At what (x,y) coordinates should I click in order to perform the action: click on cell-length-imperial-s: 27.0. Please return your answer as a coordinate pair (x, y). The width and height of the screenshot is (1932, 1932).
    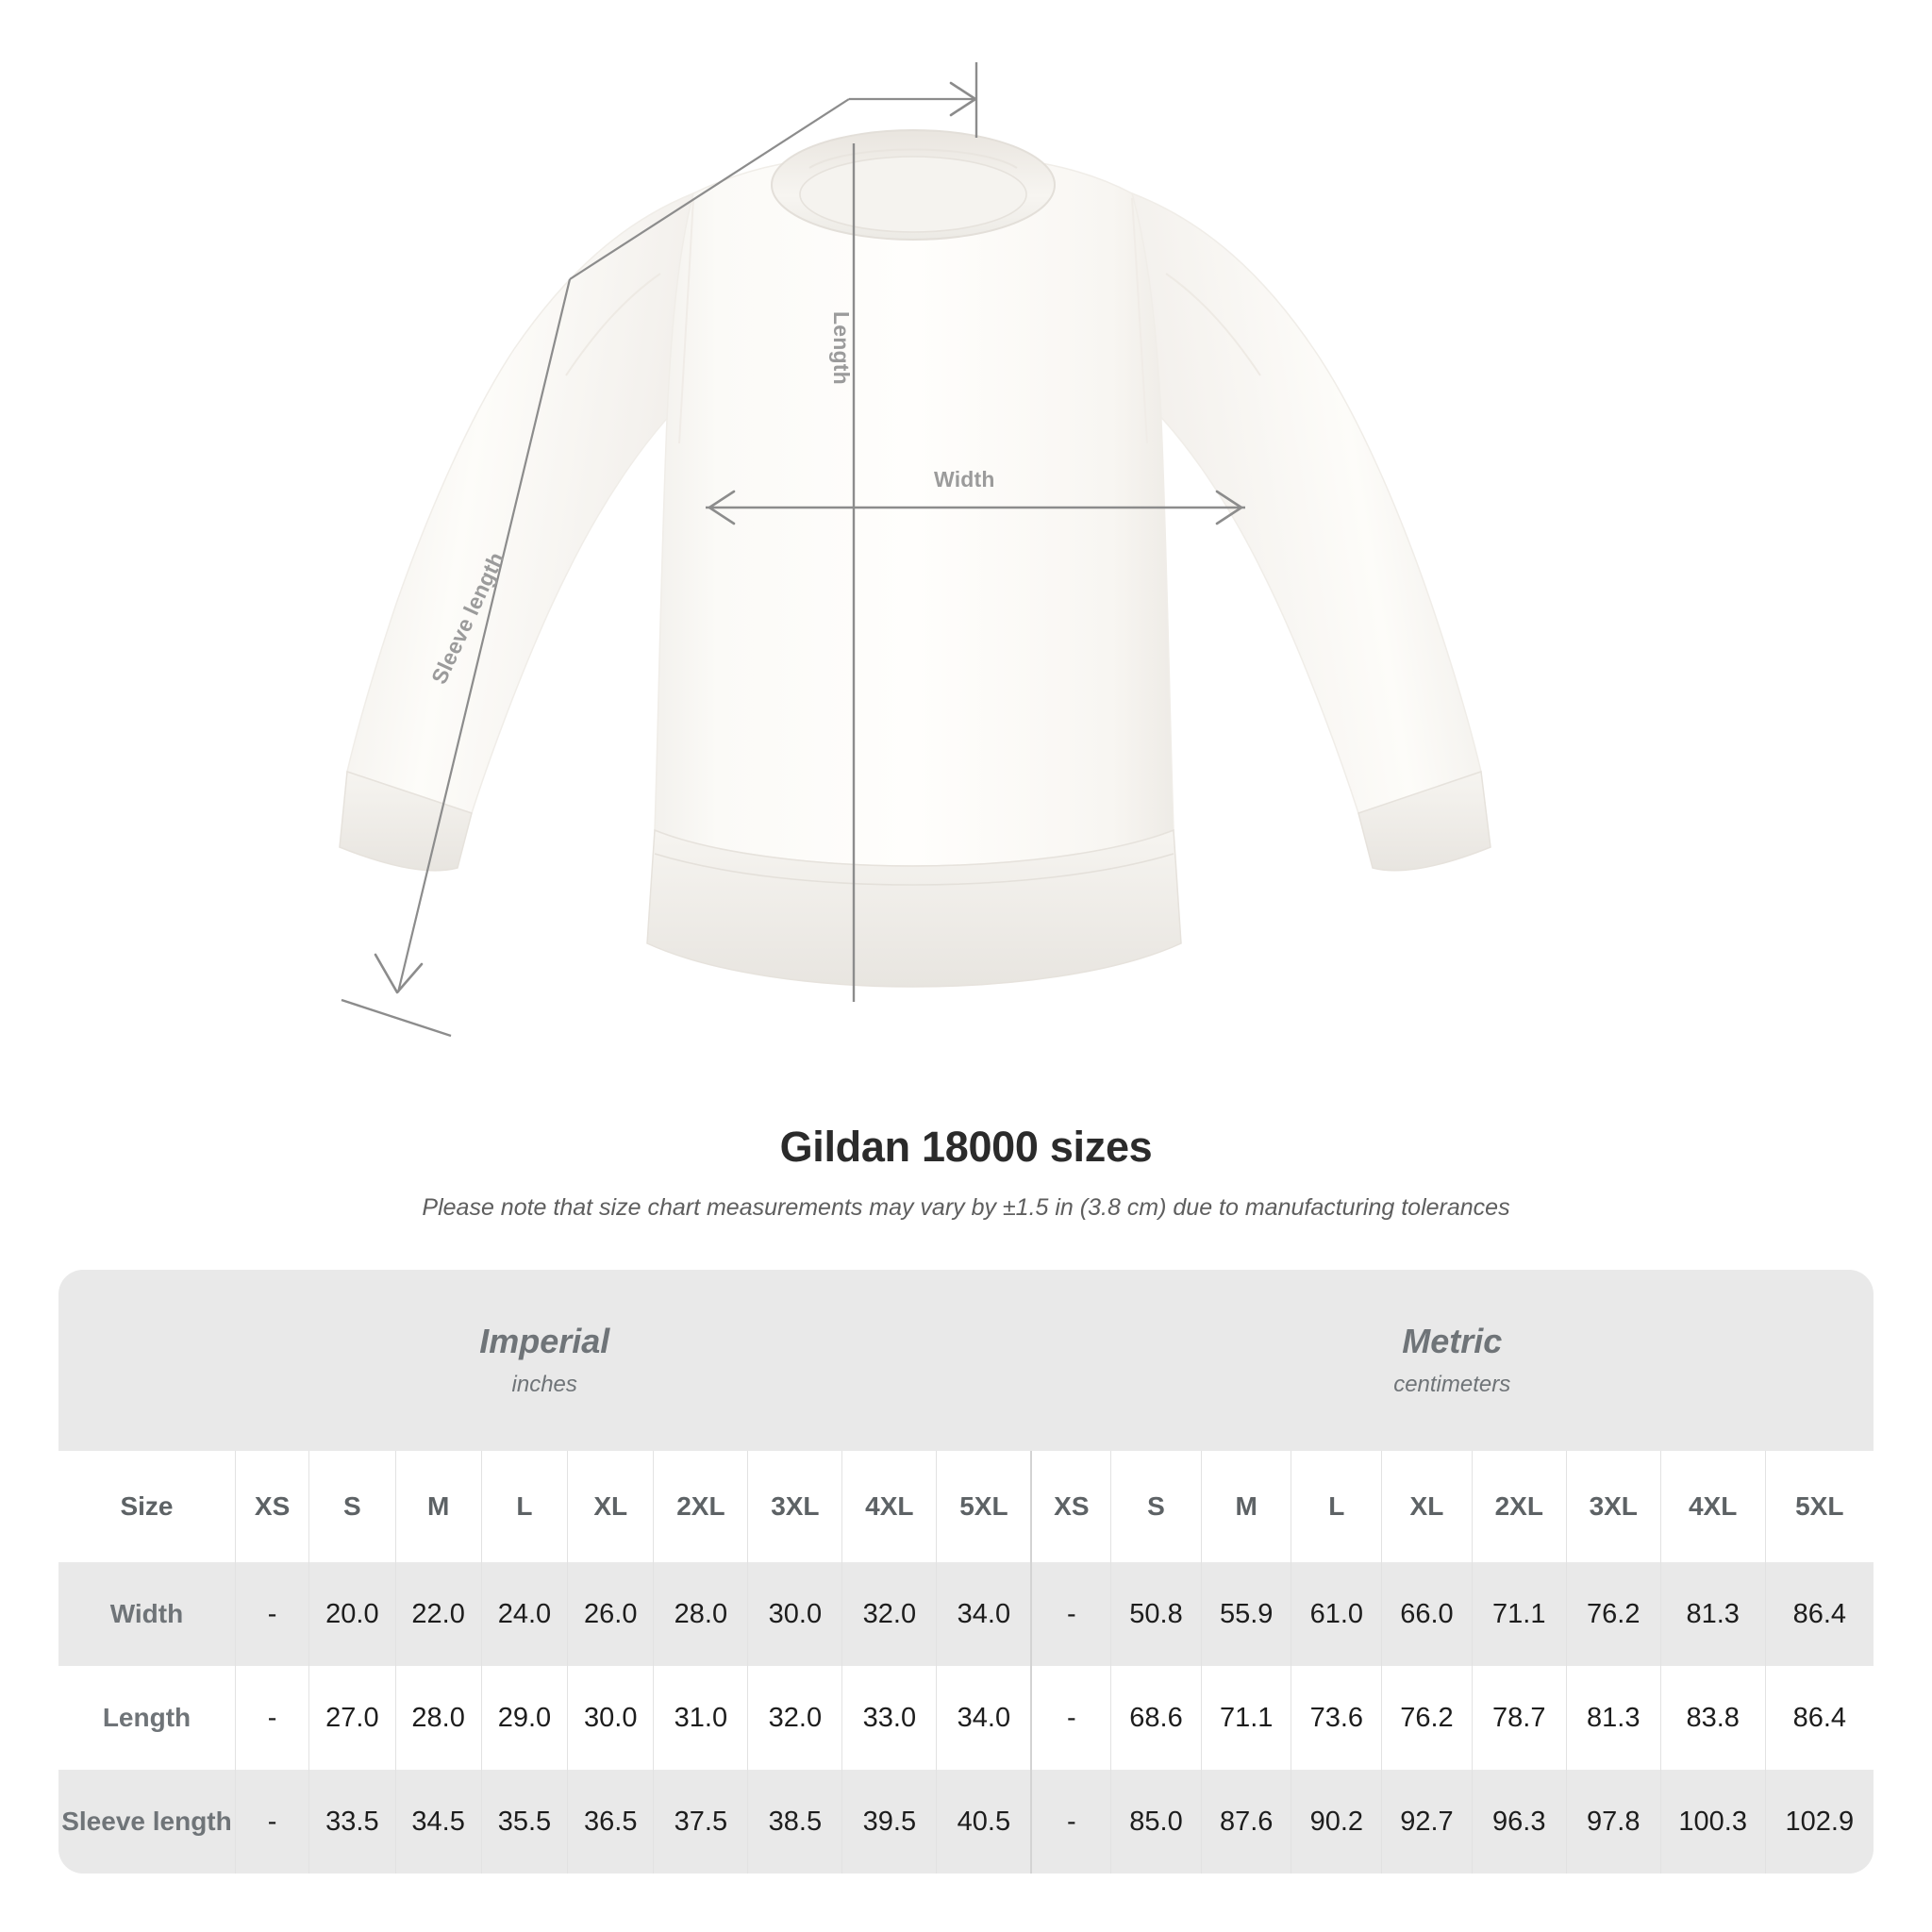
    Looking at the image, I should click on (352, 1718).